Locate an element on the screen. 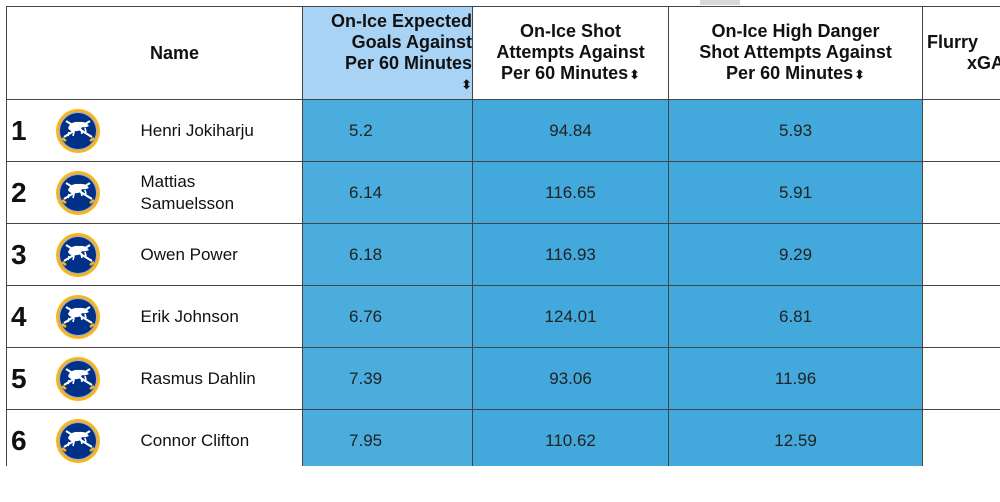 The height and width of the screenshot is (502, 1000). table-row: 6 Connor Clifton 7.95 110.62 12.59 is located at coordinates (503, 437).